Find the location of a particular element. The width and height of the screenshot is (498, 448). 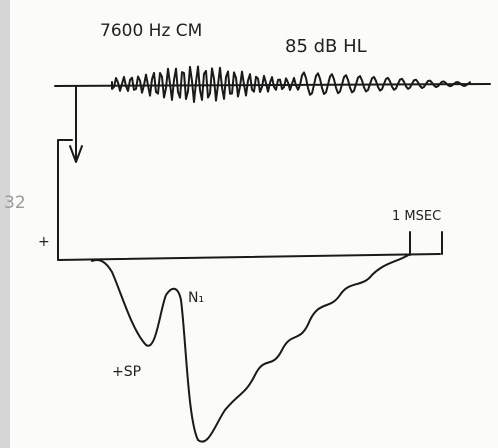

stimulus-label: 7600 Hz CM is located at coordinates (151, 31).